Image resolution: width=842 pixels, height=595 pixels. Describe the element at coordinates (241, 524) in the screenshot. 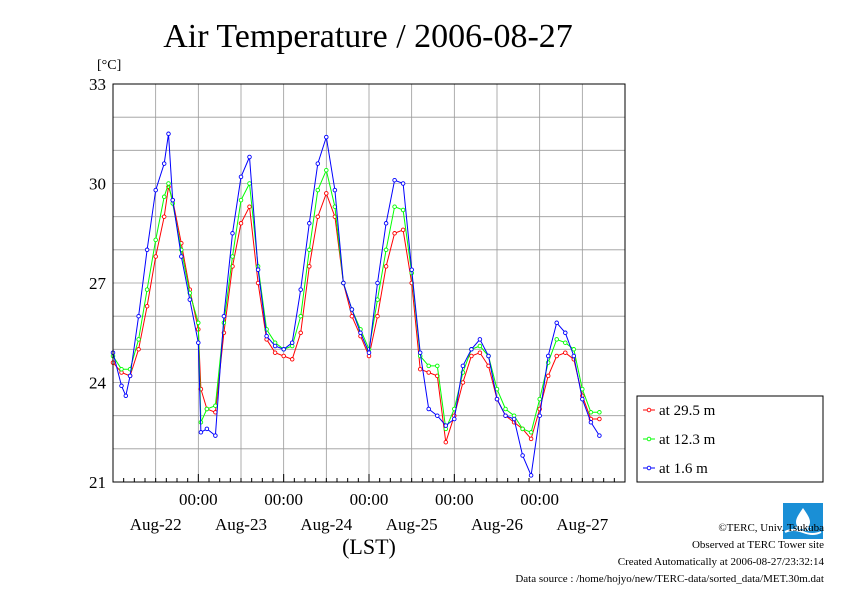

I see `date-label: Aug-23` at that location.